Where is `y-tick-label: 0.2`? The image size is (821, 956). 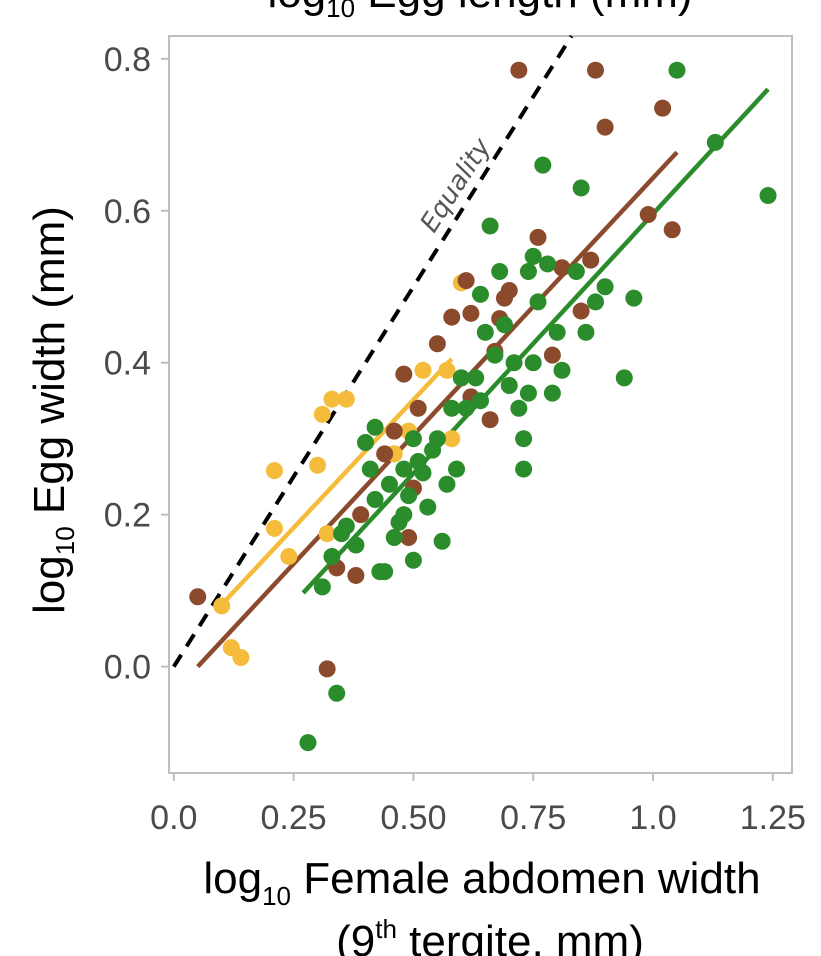
y-tick-label: 0.2 is located at coordinates (127, 516).